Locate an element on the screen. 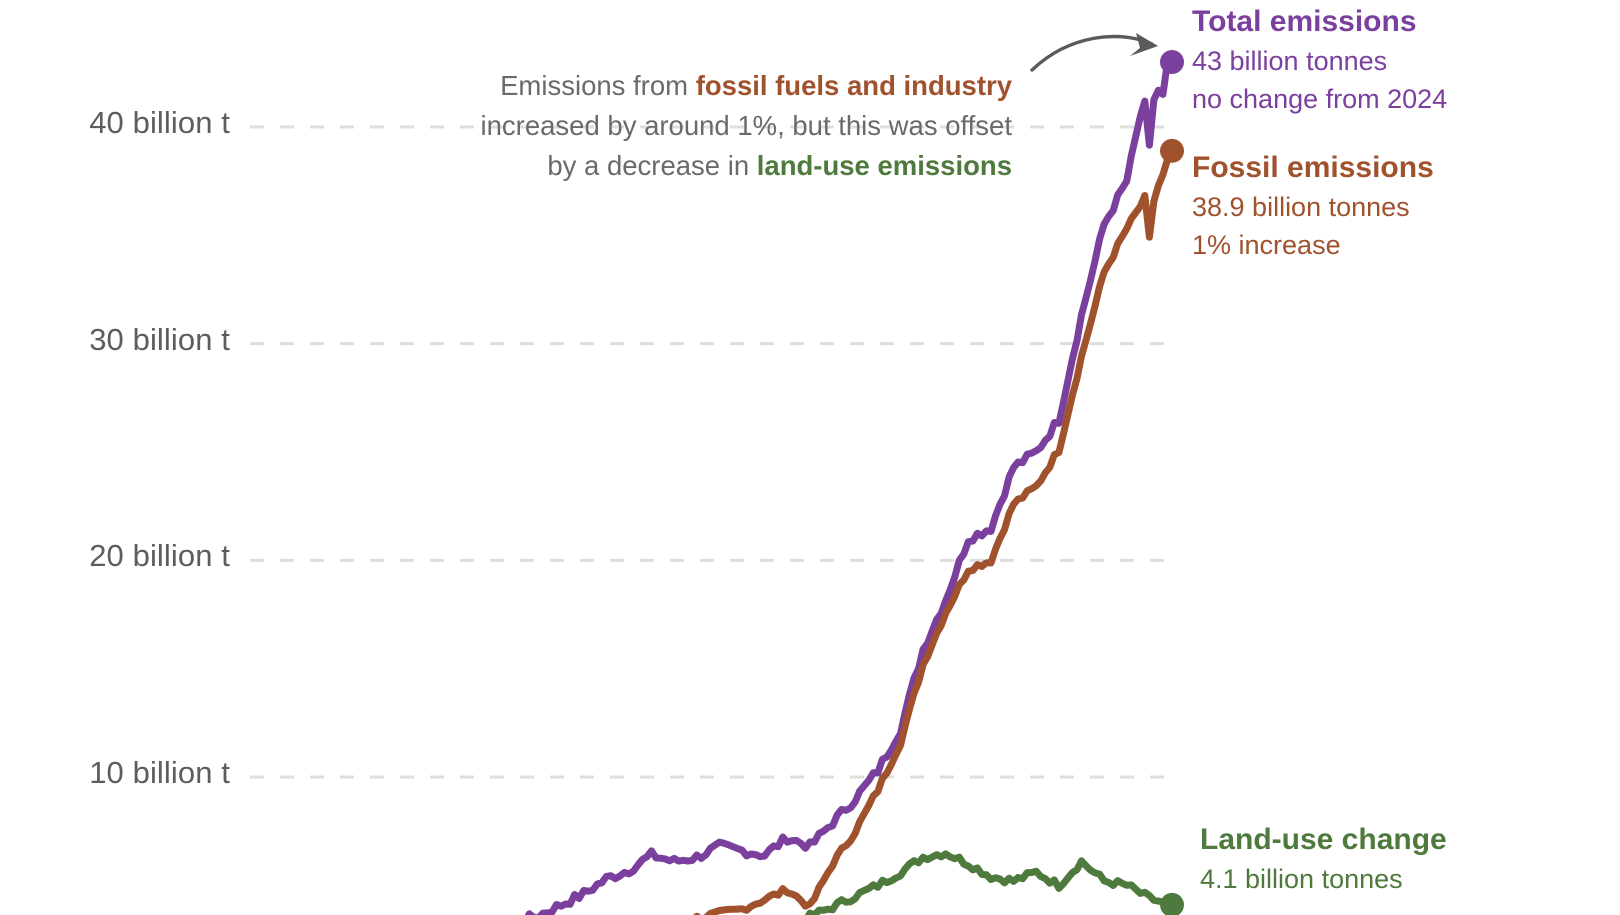 The height and width of the screenshot is (915, 1620). callout-land-value: 4.1 billion tonnes is located at coordinates (1301, 879).